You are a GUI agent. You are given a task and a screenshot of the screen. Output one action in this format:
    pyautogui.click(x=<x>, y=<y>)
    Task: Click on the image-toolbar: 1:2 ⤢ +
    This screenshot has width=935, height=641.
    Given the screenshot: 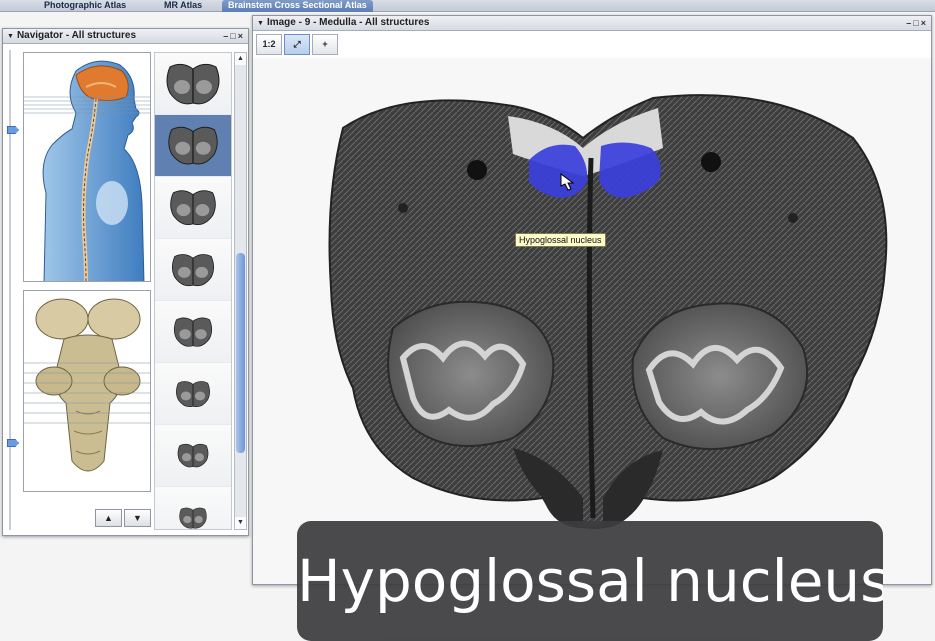 What is the action you would take?
    pyautogui.click(x=297, y=45)
    